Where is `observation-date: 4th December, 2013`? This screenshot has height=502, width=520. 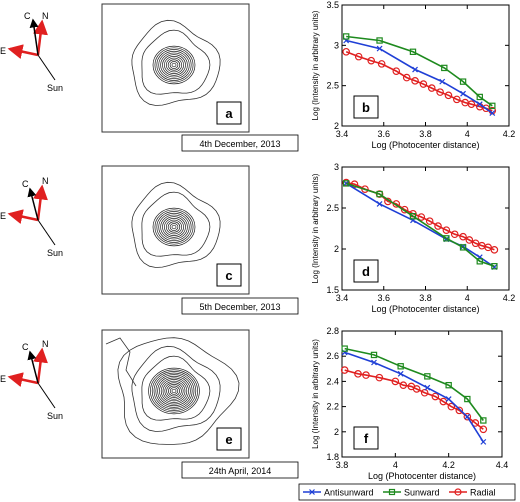 observation-date: 4th December, 2013 is located at coordinates (239, 144).